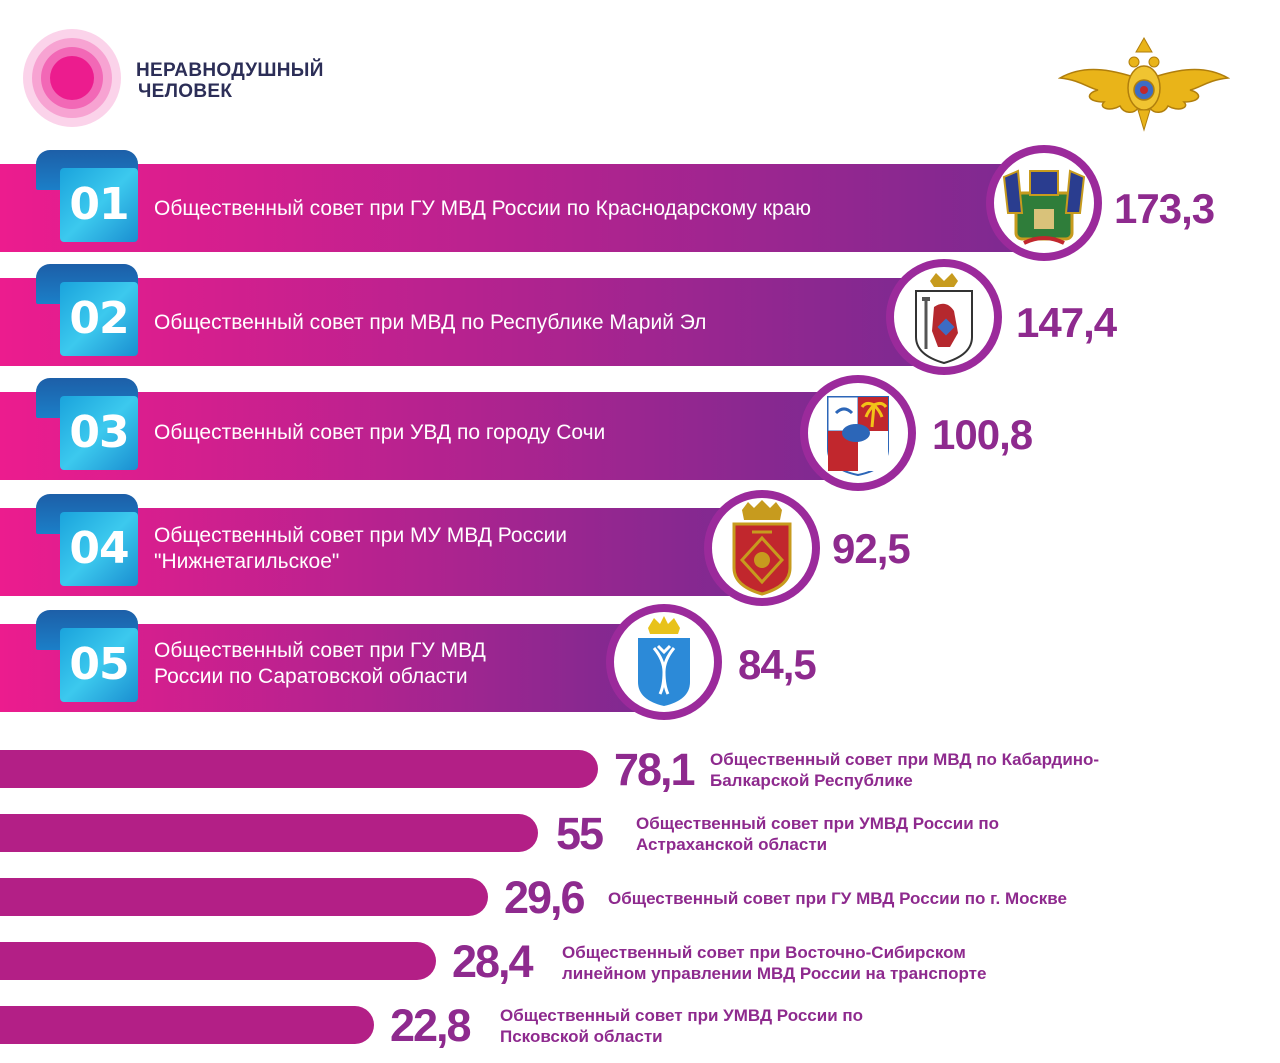 The width and height of the screenshot is (1280, 1063). I want to click on bottom-label-6-line1: Общественный совет при МВД по Кабардино-, so click(905, 759).